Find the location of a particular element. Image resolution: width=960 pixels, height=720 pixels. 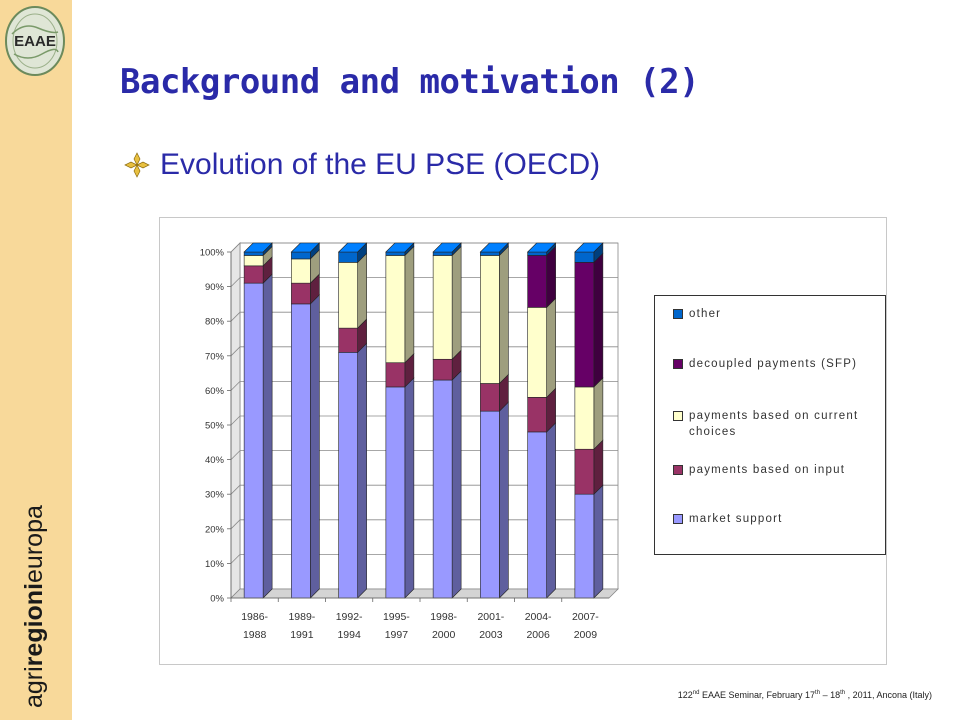

legend-item: payments based on input is located at coordinates (774, 470).